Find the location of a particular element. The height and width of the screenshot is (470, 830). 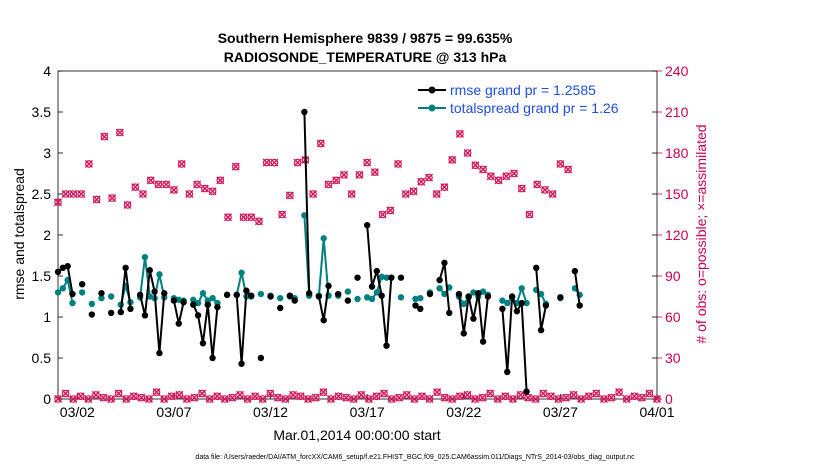

x-axis-ticks: 03/02 03/07 03/12 03/17 03/22 03/27 04/01 is located at coordinates (367, 407).